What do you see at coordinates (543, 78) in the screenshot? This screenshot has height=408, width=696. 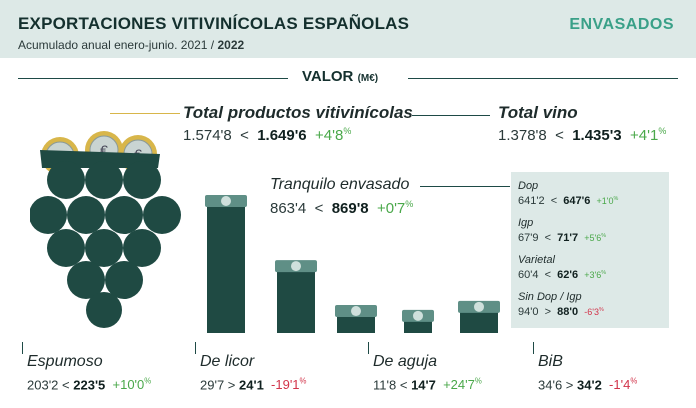 I see `section-rule-right` at bounding box center [543, 78].